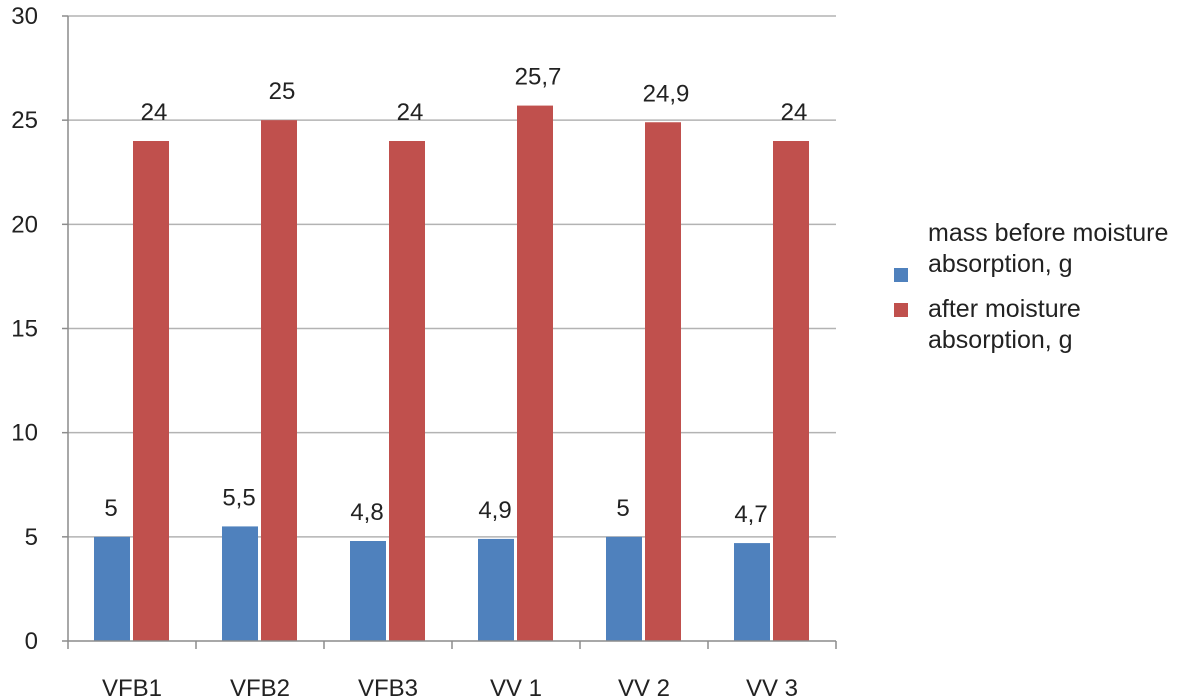 The height and width of the screenshot is (700, 1200). Describe the element at coordinates (901, 310) in the screenshot. I see `legend-swatch-after` at that location.